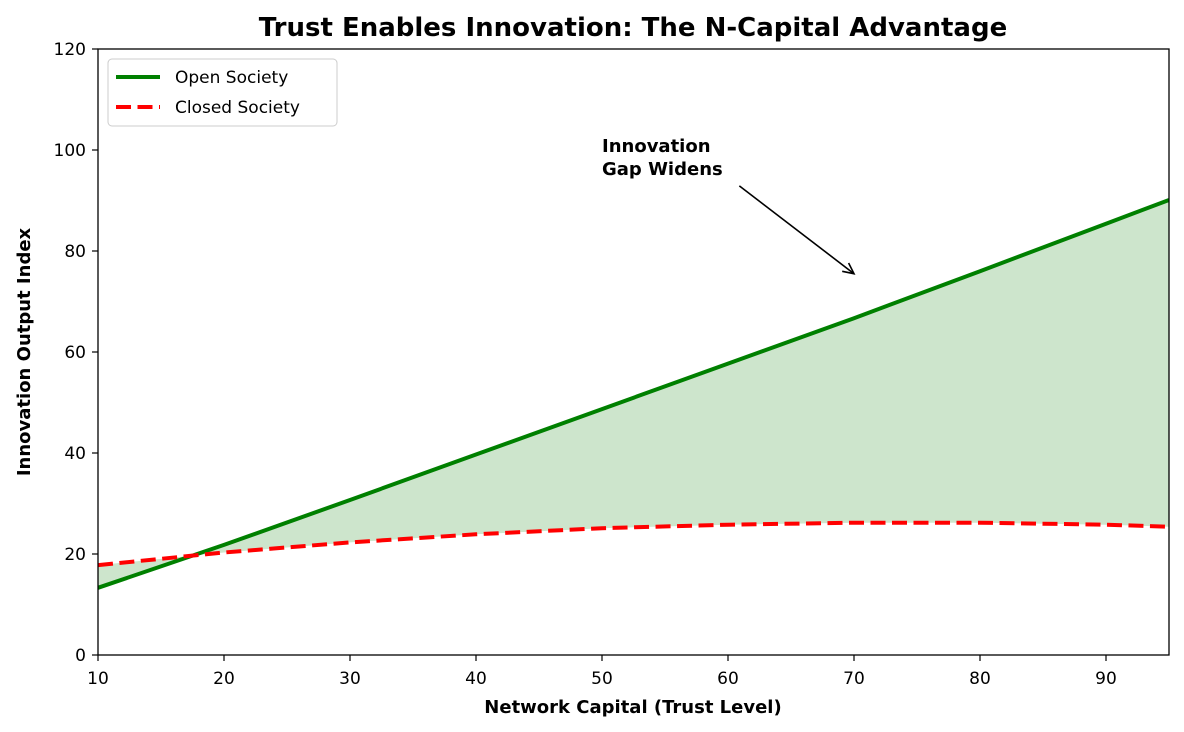 The height and width of the screenshot is (732, 1184). I want to click on x-tick-label: 40, so click(476, 679).